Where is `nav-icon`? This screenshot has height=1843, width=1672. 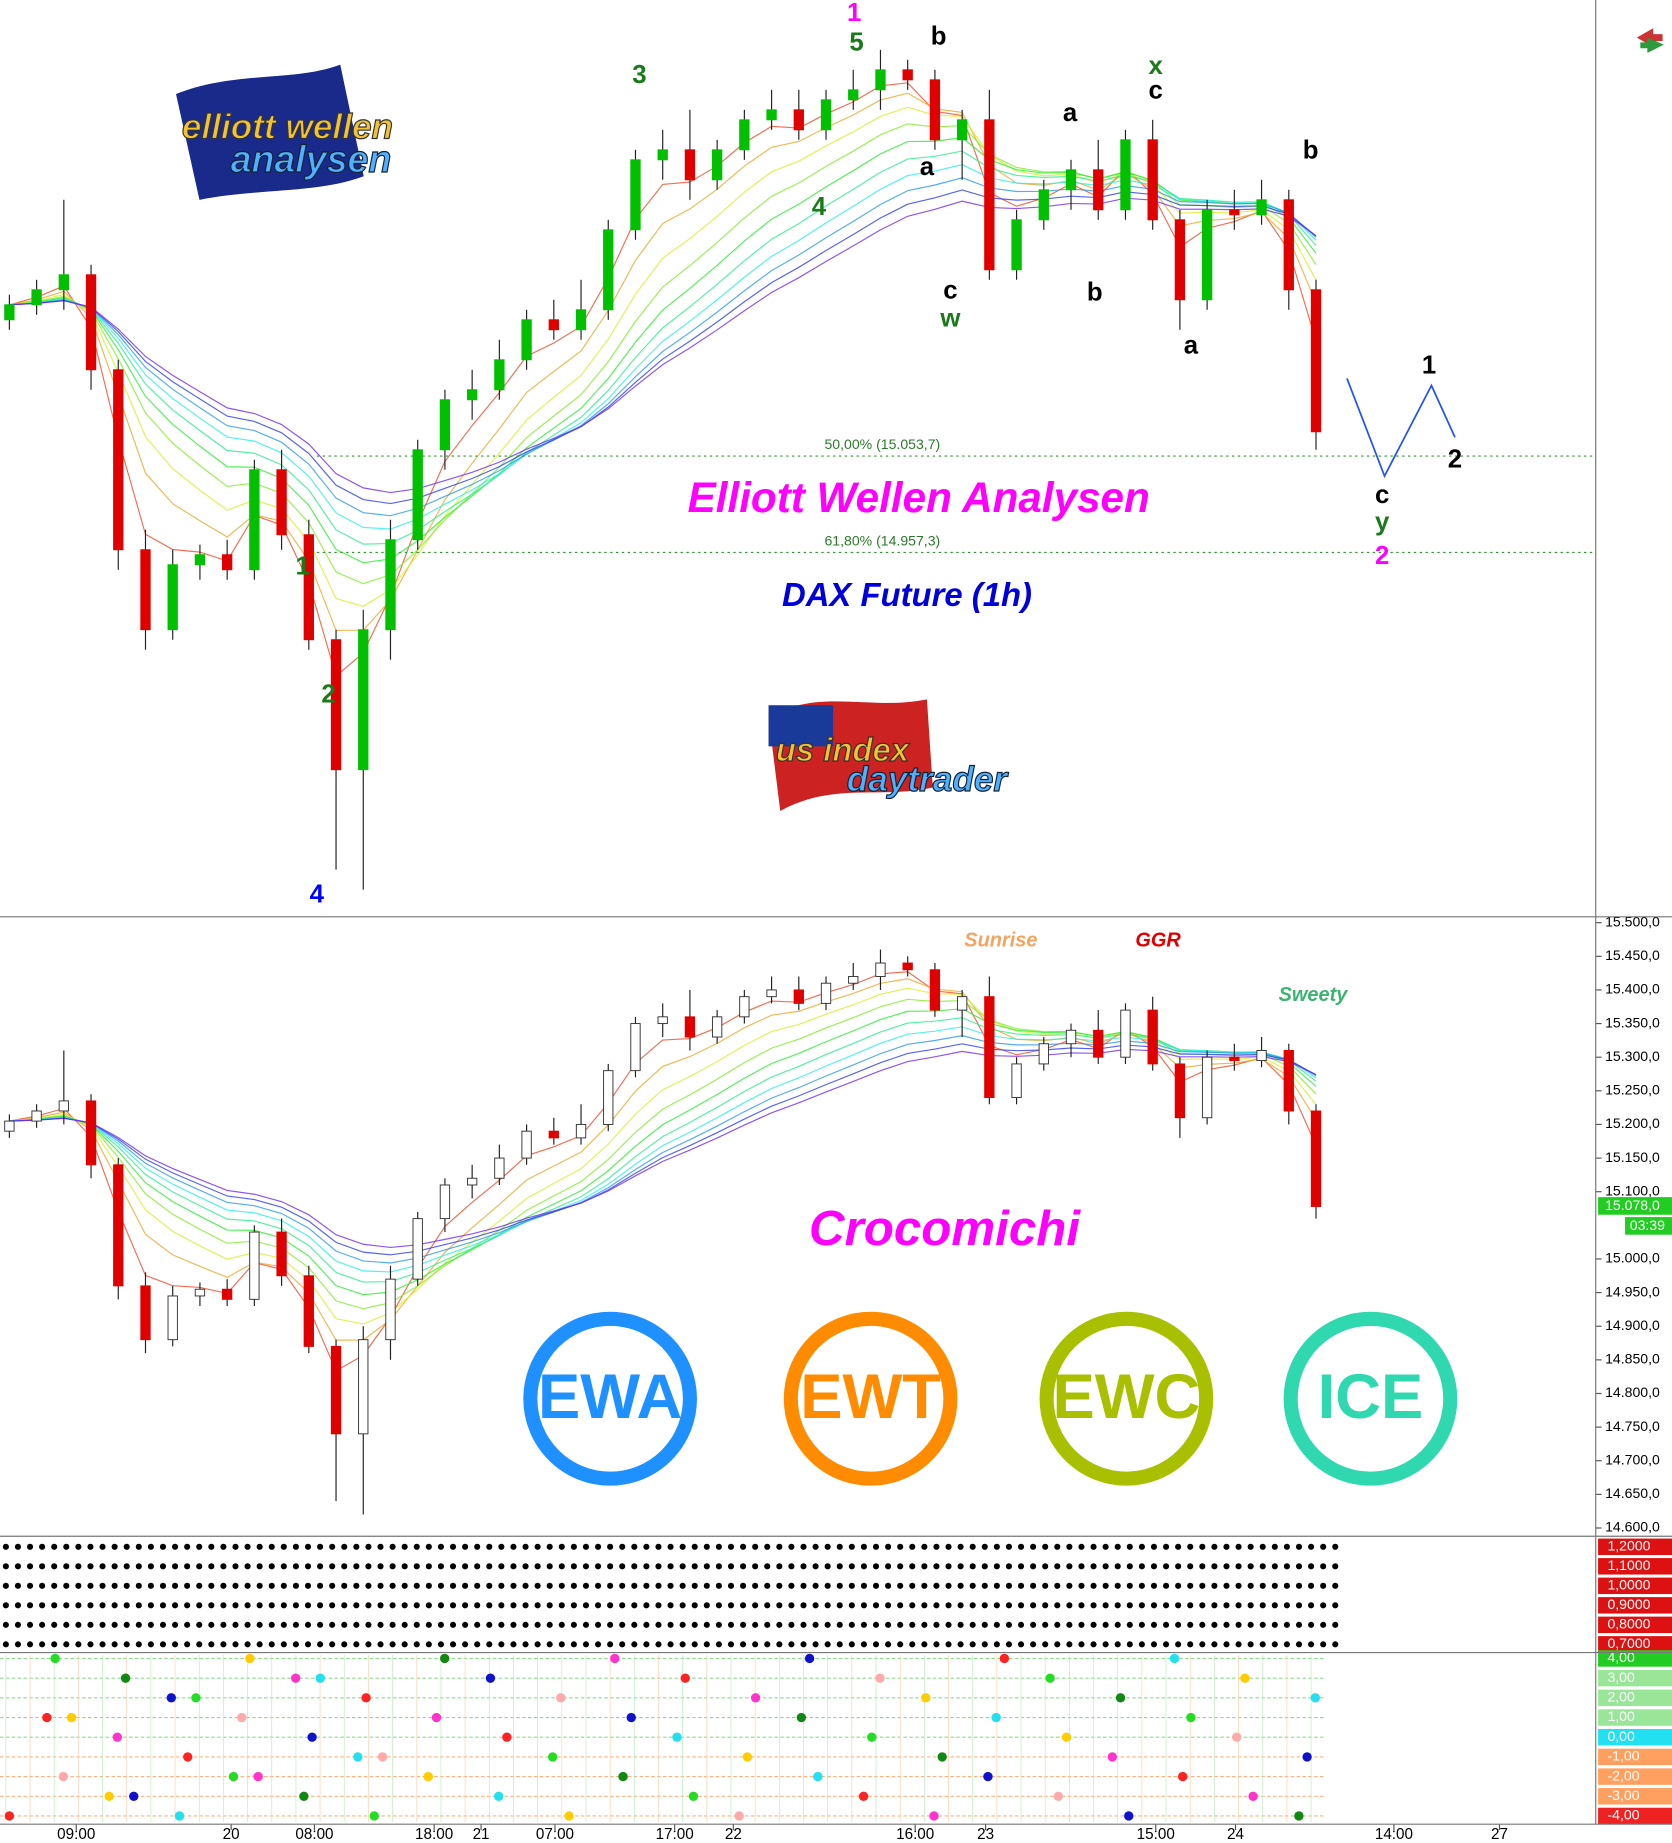
nav-icon is located at coordinates (1650, 40).